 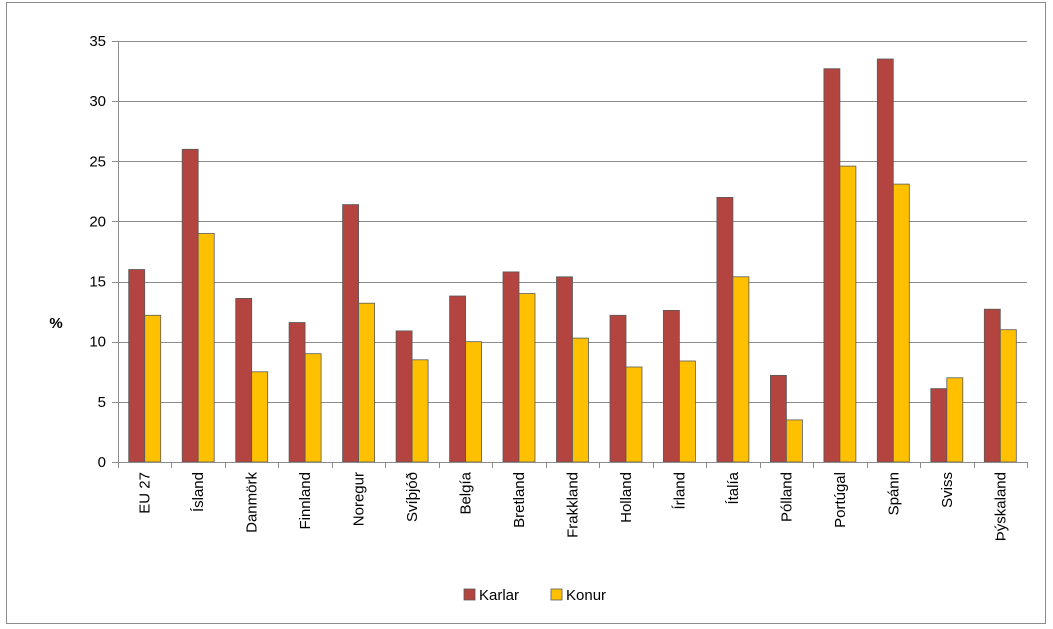 What do you see at coordinates (412, 497) in the screenshot?
I see `category-label: Svíþjóð` at bounding box center [412, 497].